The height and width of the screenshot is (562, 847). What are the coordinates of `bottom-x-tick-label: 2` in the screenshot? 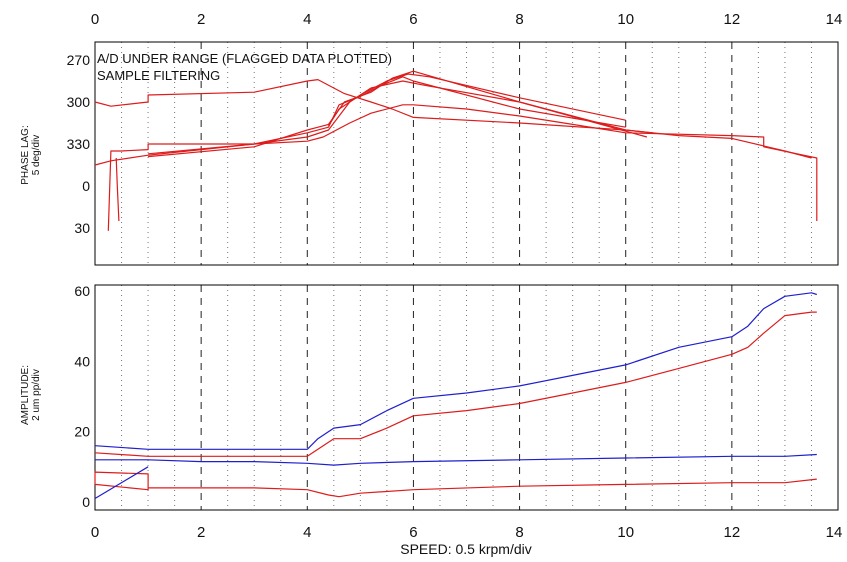 It's located at (201, 532).